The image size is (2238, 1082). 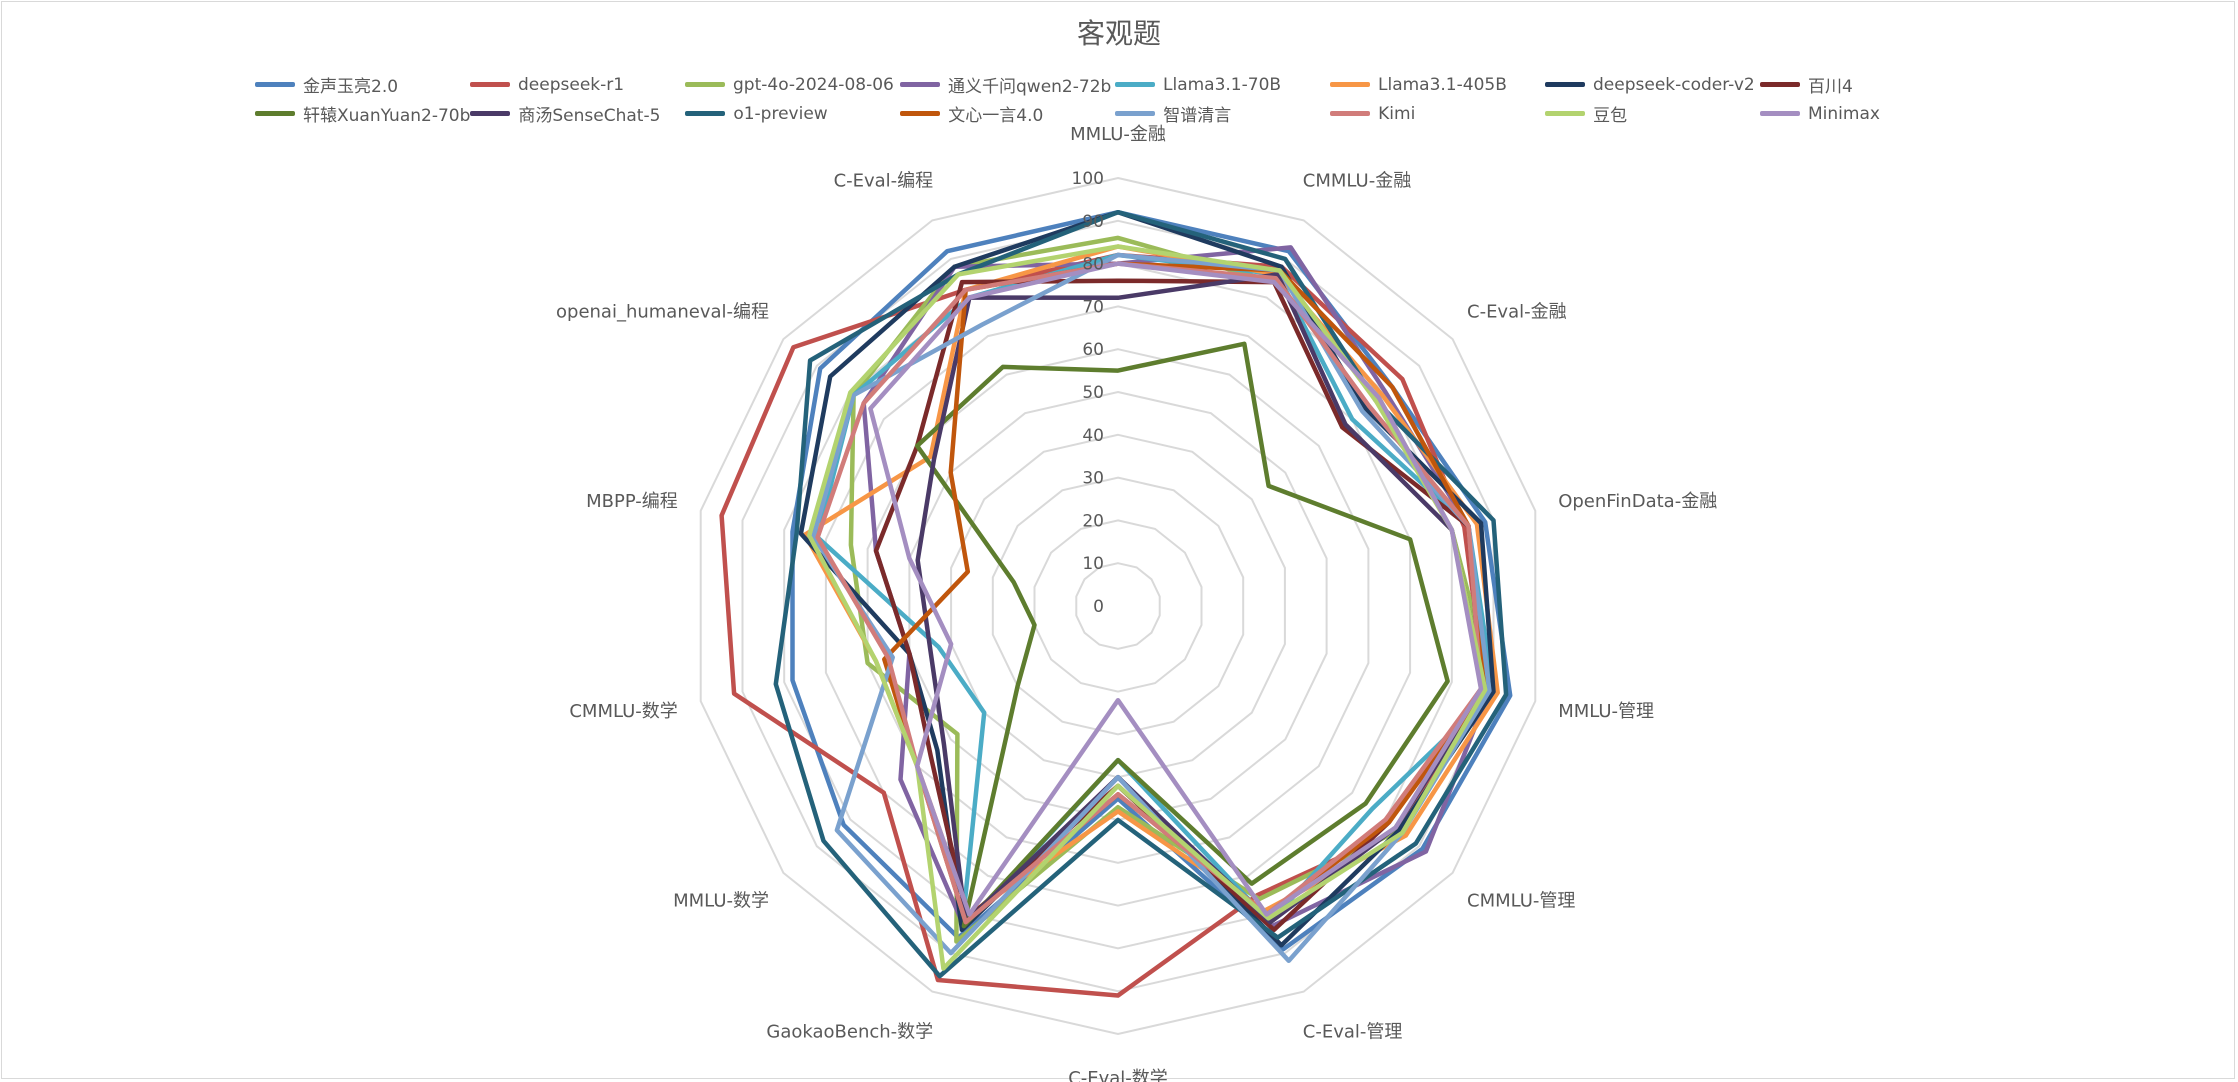 I want to click on tick-label: 60, so click(x=1093, y=350).